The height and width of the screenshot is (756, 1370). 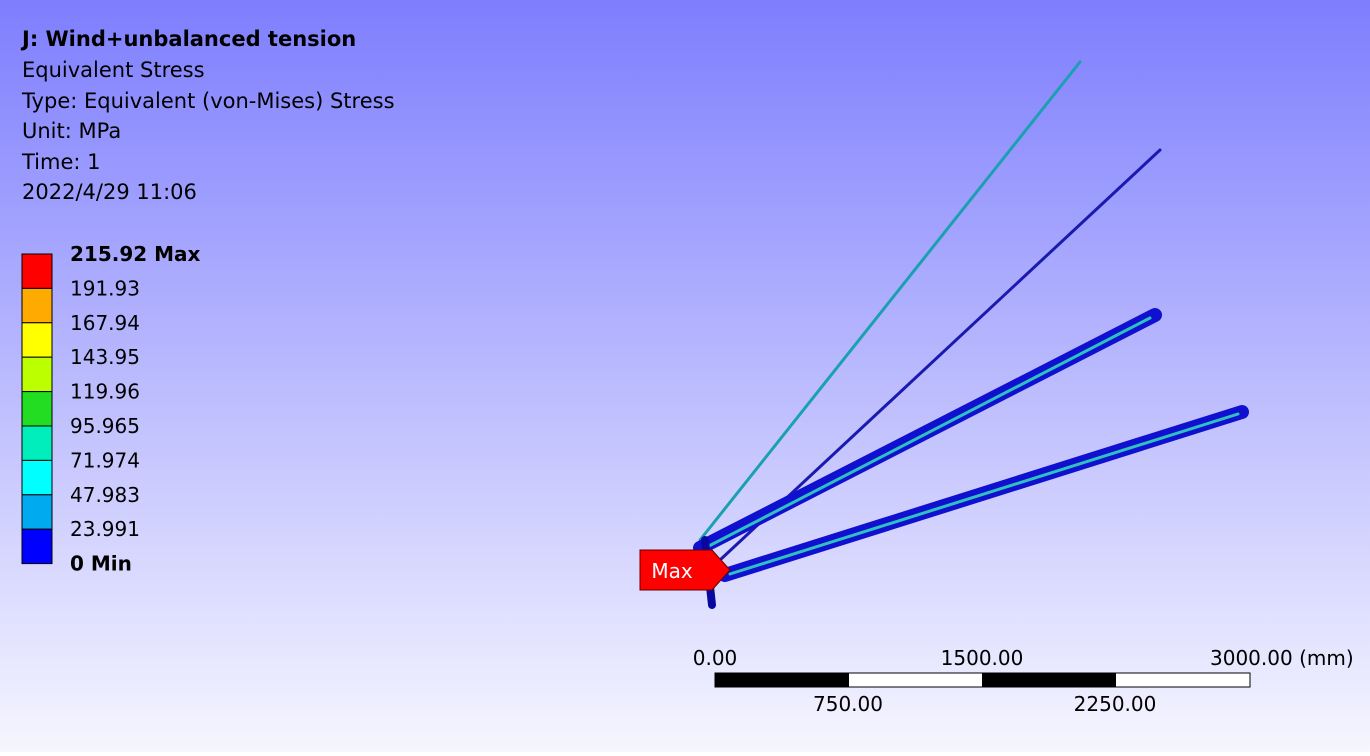 I want to click on probe-box, so click(x=685, y=570).